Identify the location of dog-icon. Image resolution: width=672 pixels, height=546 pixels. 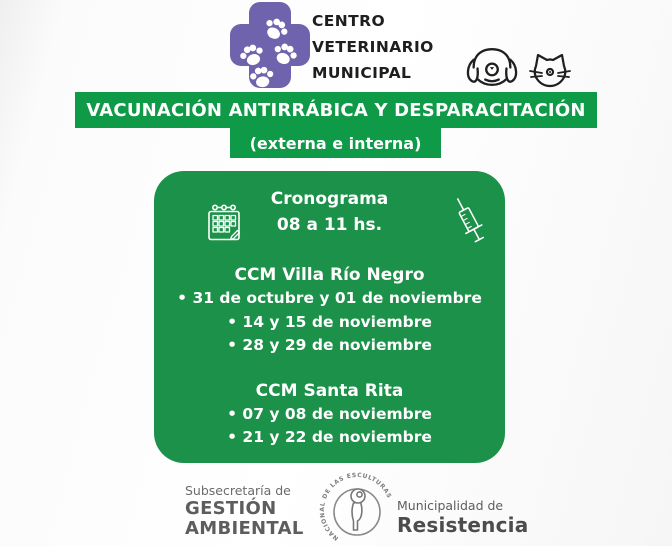
(492, 67).